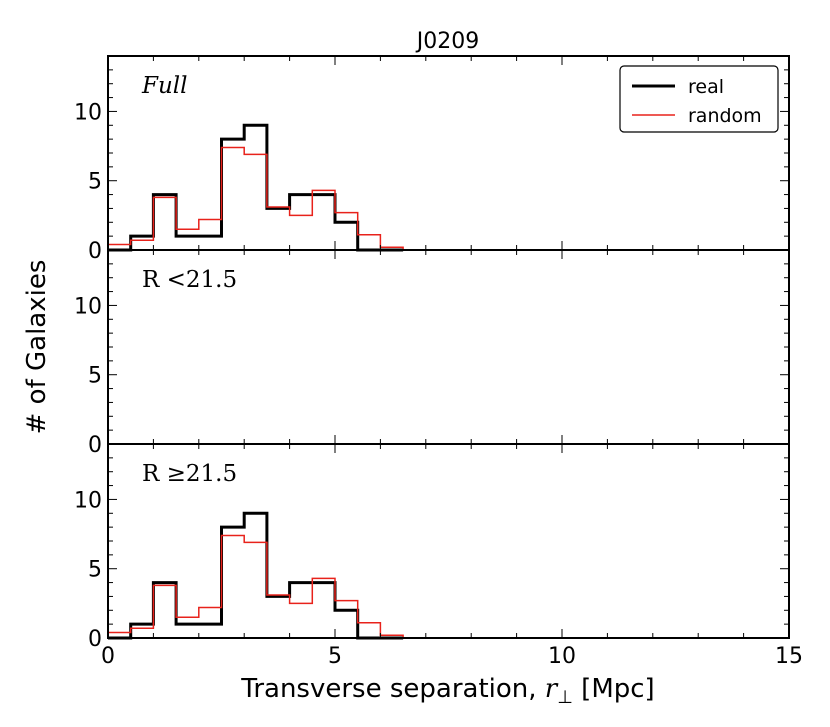  I want to click on x-tick-label: 15, so click(789, 656).